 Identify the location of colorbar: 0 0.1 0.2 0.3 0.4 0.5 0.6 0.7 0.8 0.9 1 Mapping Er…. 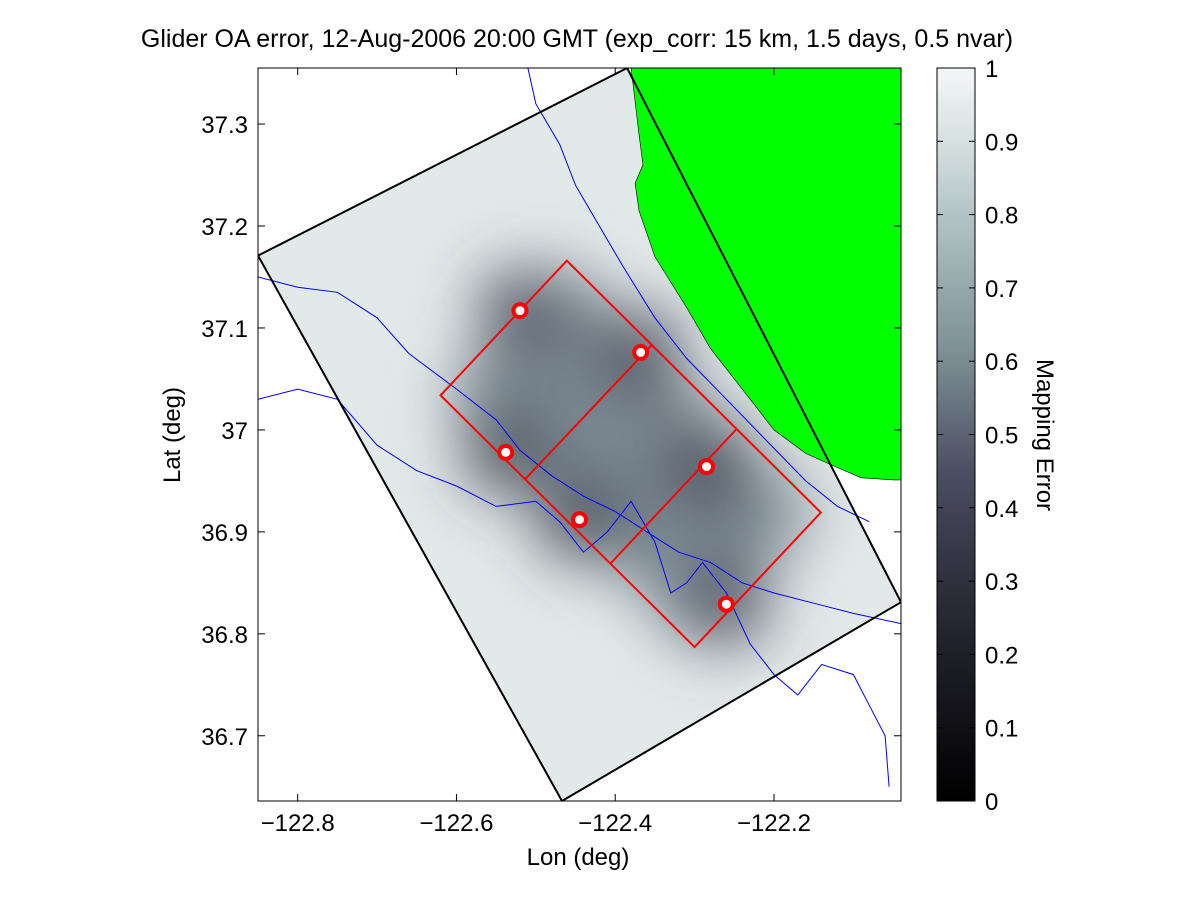
(997, 436).